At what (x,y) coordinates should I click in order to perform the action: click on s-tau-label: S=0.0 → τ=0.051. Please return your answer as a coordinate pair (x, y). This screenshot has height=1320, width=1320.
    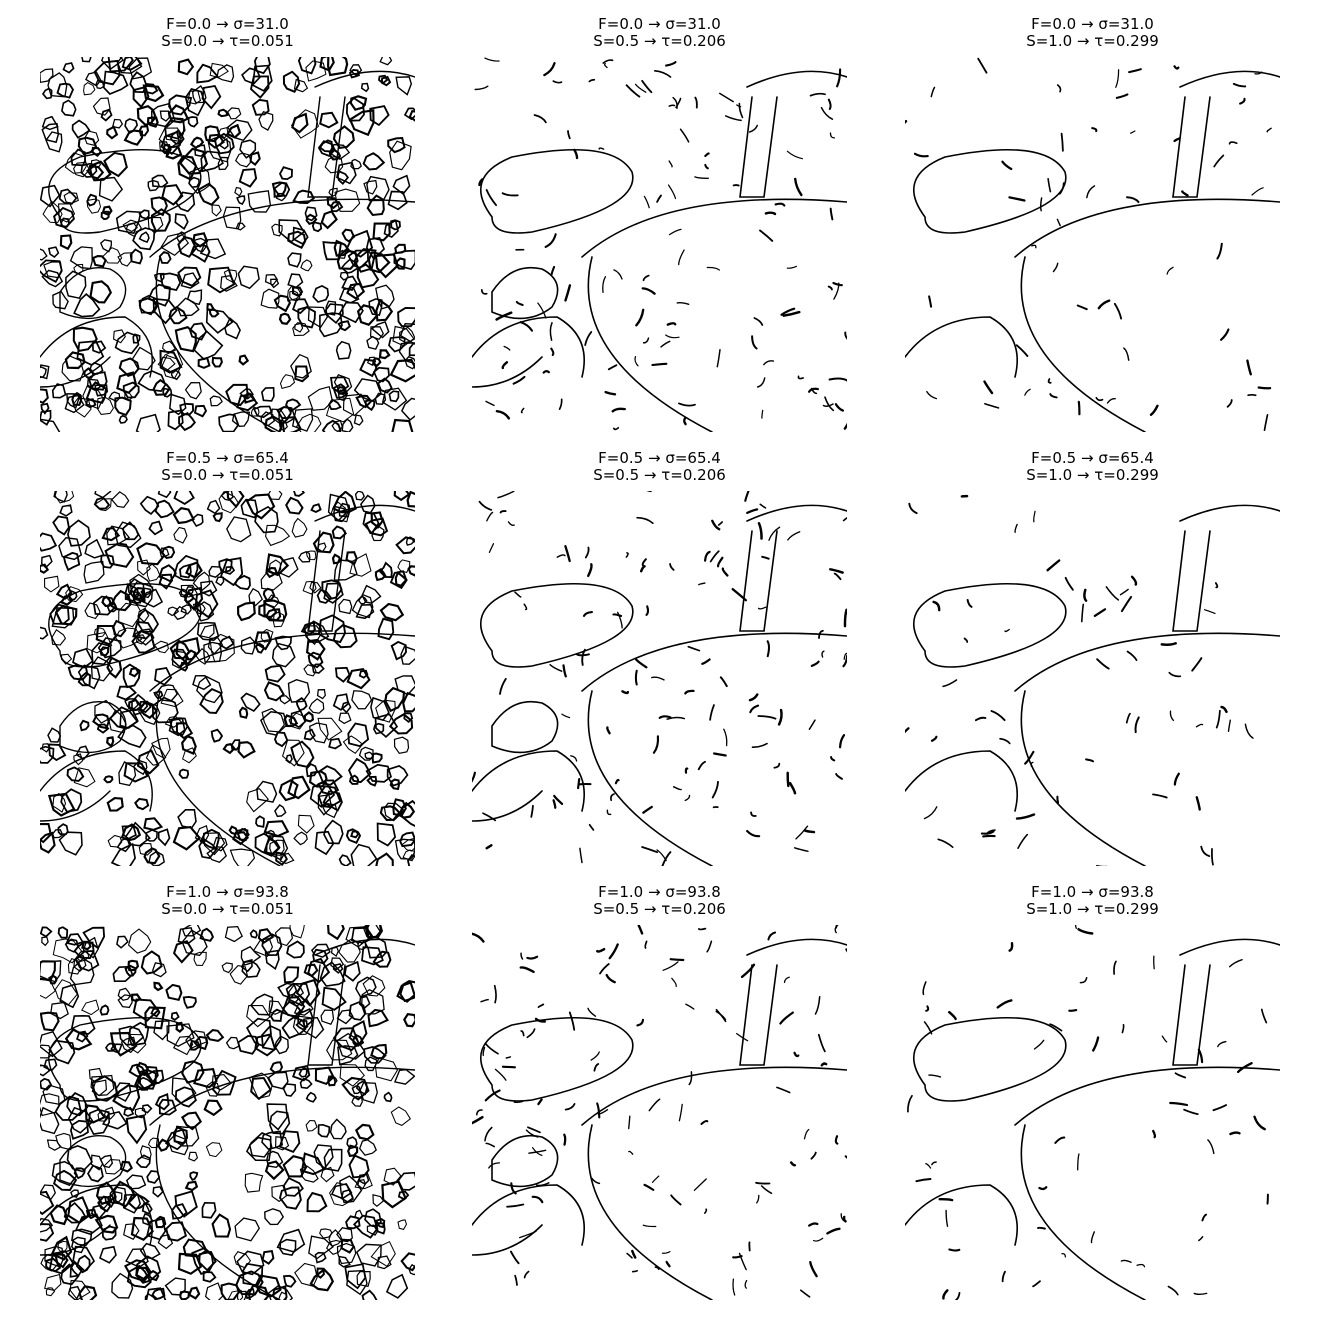
    Looking at the image, I should click on (227, 475).